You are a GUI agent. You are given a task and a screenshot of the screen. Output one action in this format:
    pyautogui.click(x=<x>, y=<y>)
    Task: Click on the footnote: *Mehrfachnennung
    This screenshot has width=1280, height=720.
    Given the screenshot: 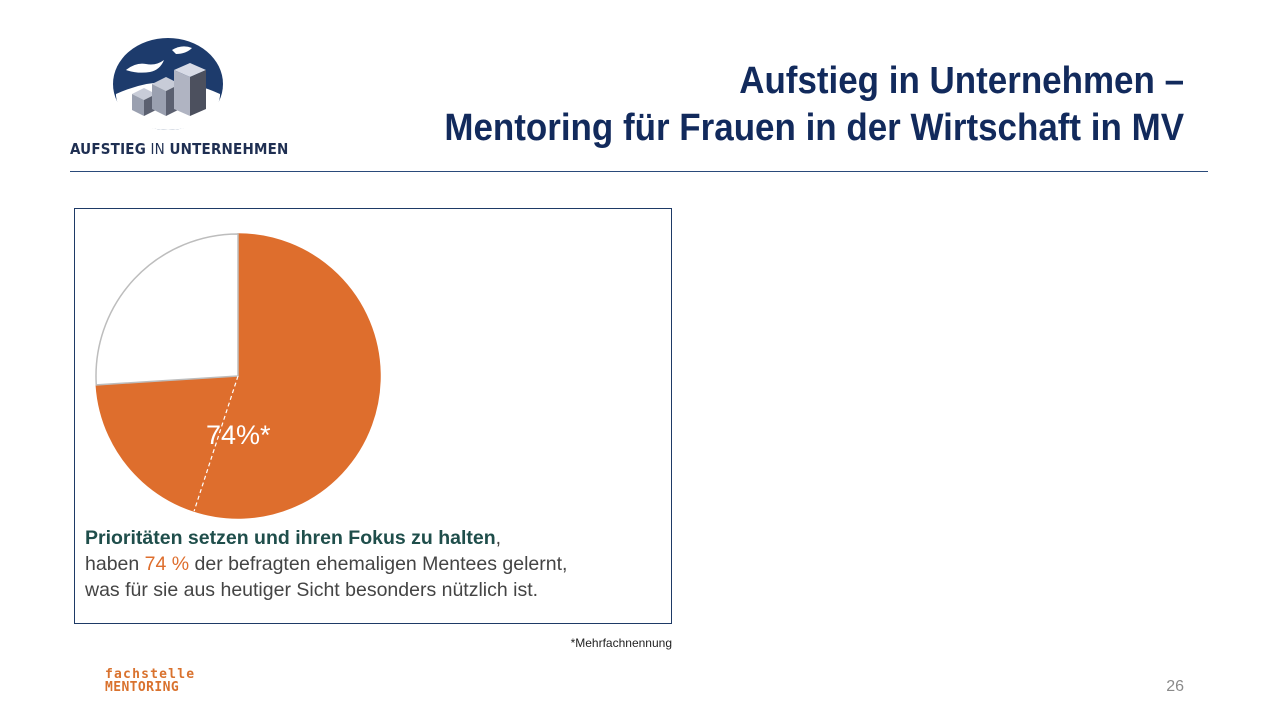 What is the action you would take?
    pyautogui.click(x=621, y=643)
    